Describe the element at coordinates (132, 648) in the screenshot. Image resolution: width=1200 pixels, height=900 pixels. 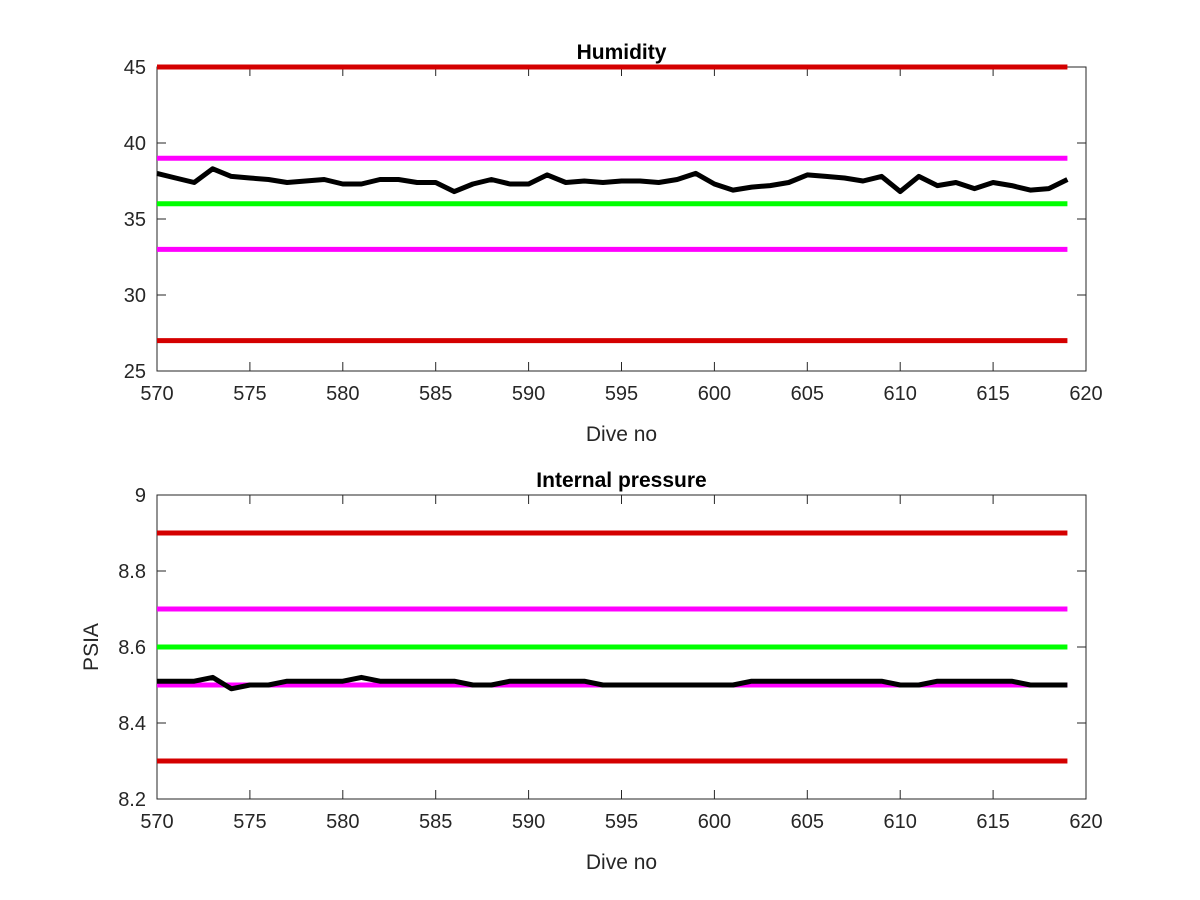
I see `y-tick-label: 8.6` at that location.